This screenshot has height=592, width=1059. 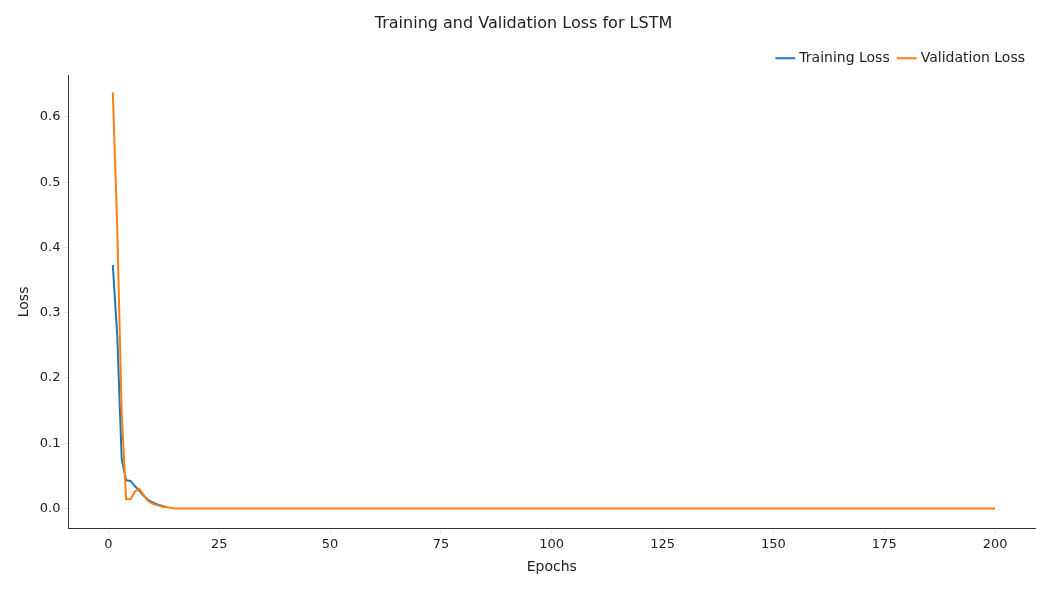 I want to click on y-axis-title: Loss, so click(x=23, y=302).